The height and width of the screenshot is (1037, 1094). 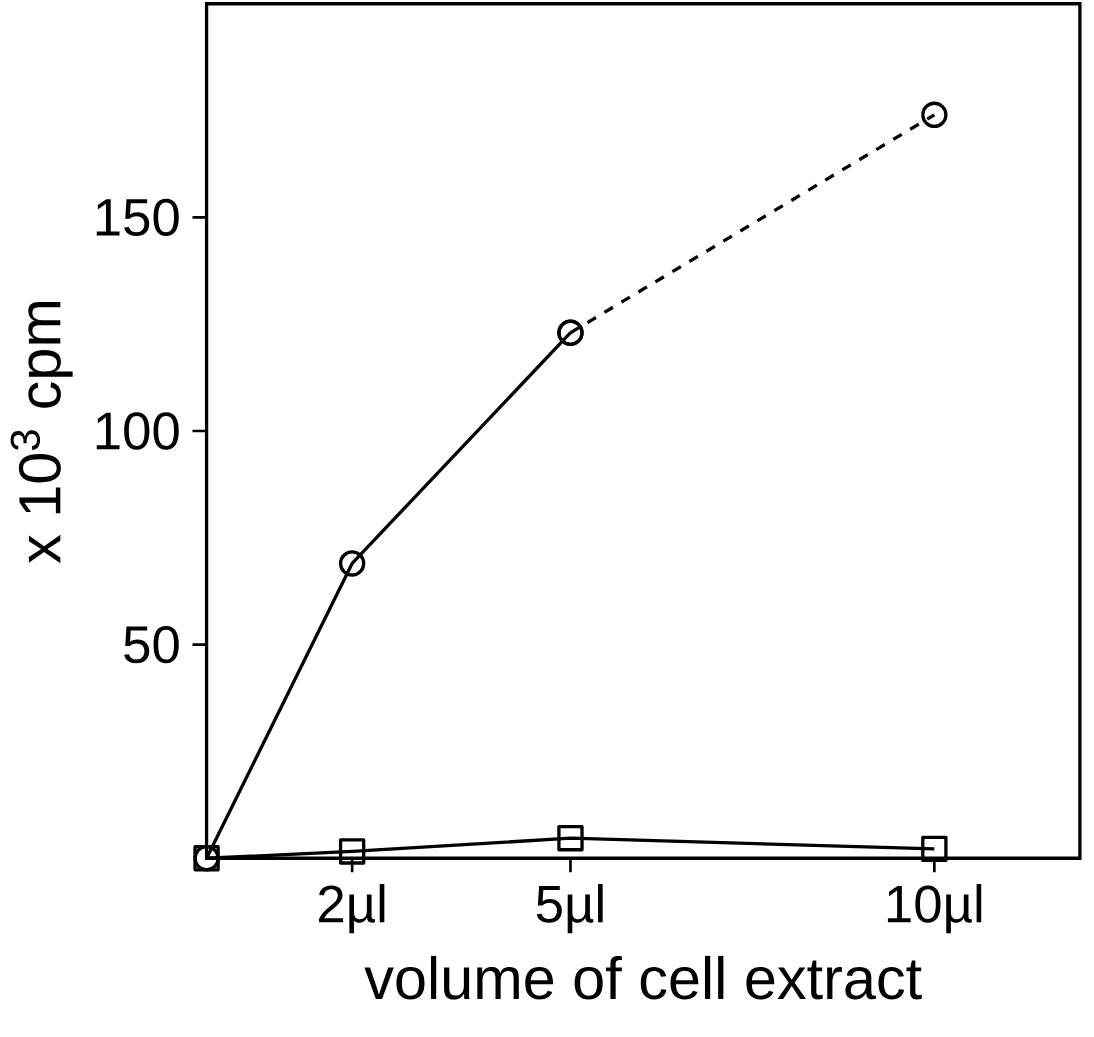 I want to click on x-axis-title: volume of cell extract, so click(x=643, y=978).